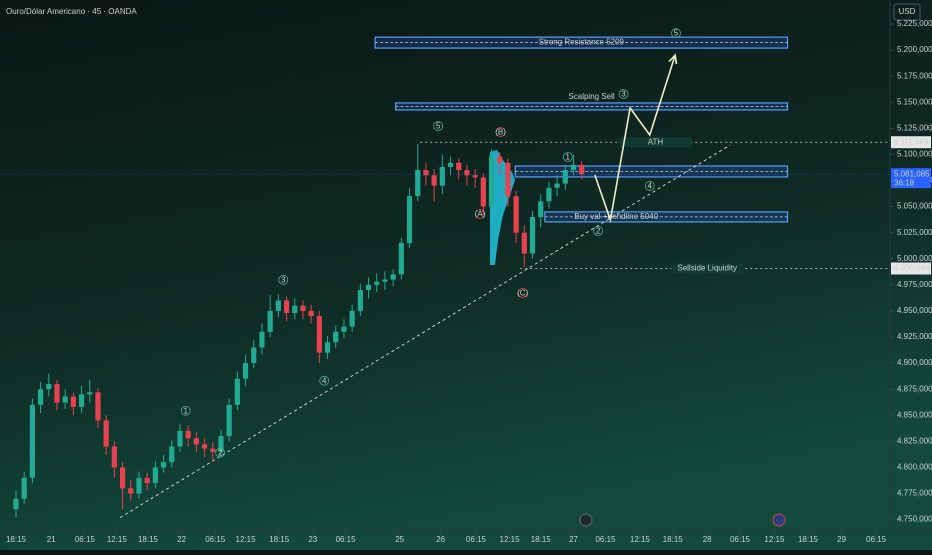 The width and height of the screenshot is (932, 555). I want to click on chart-title: Ouro/Dólar Americano · 45 · OANDA, so click(71, 11).